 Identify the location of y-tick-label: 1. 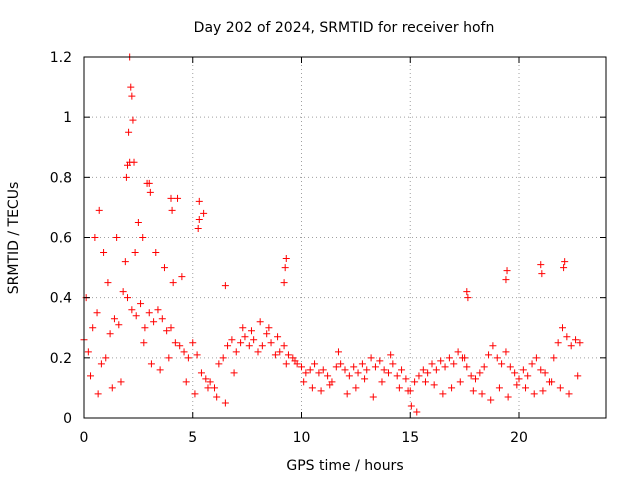
(67, 118).